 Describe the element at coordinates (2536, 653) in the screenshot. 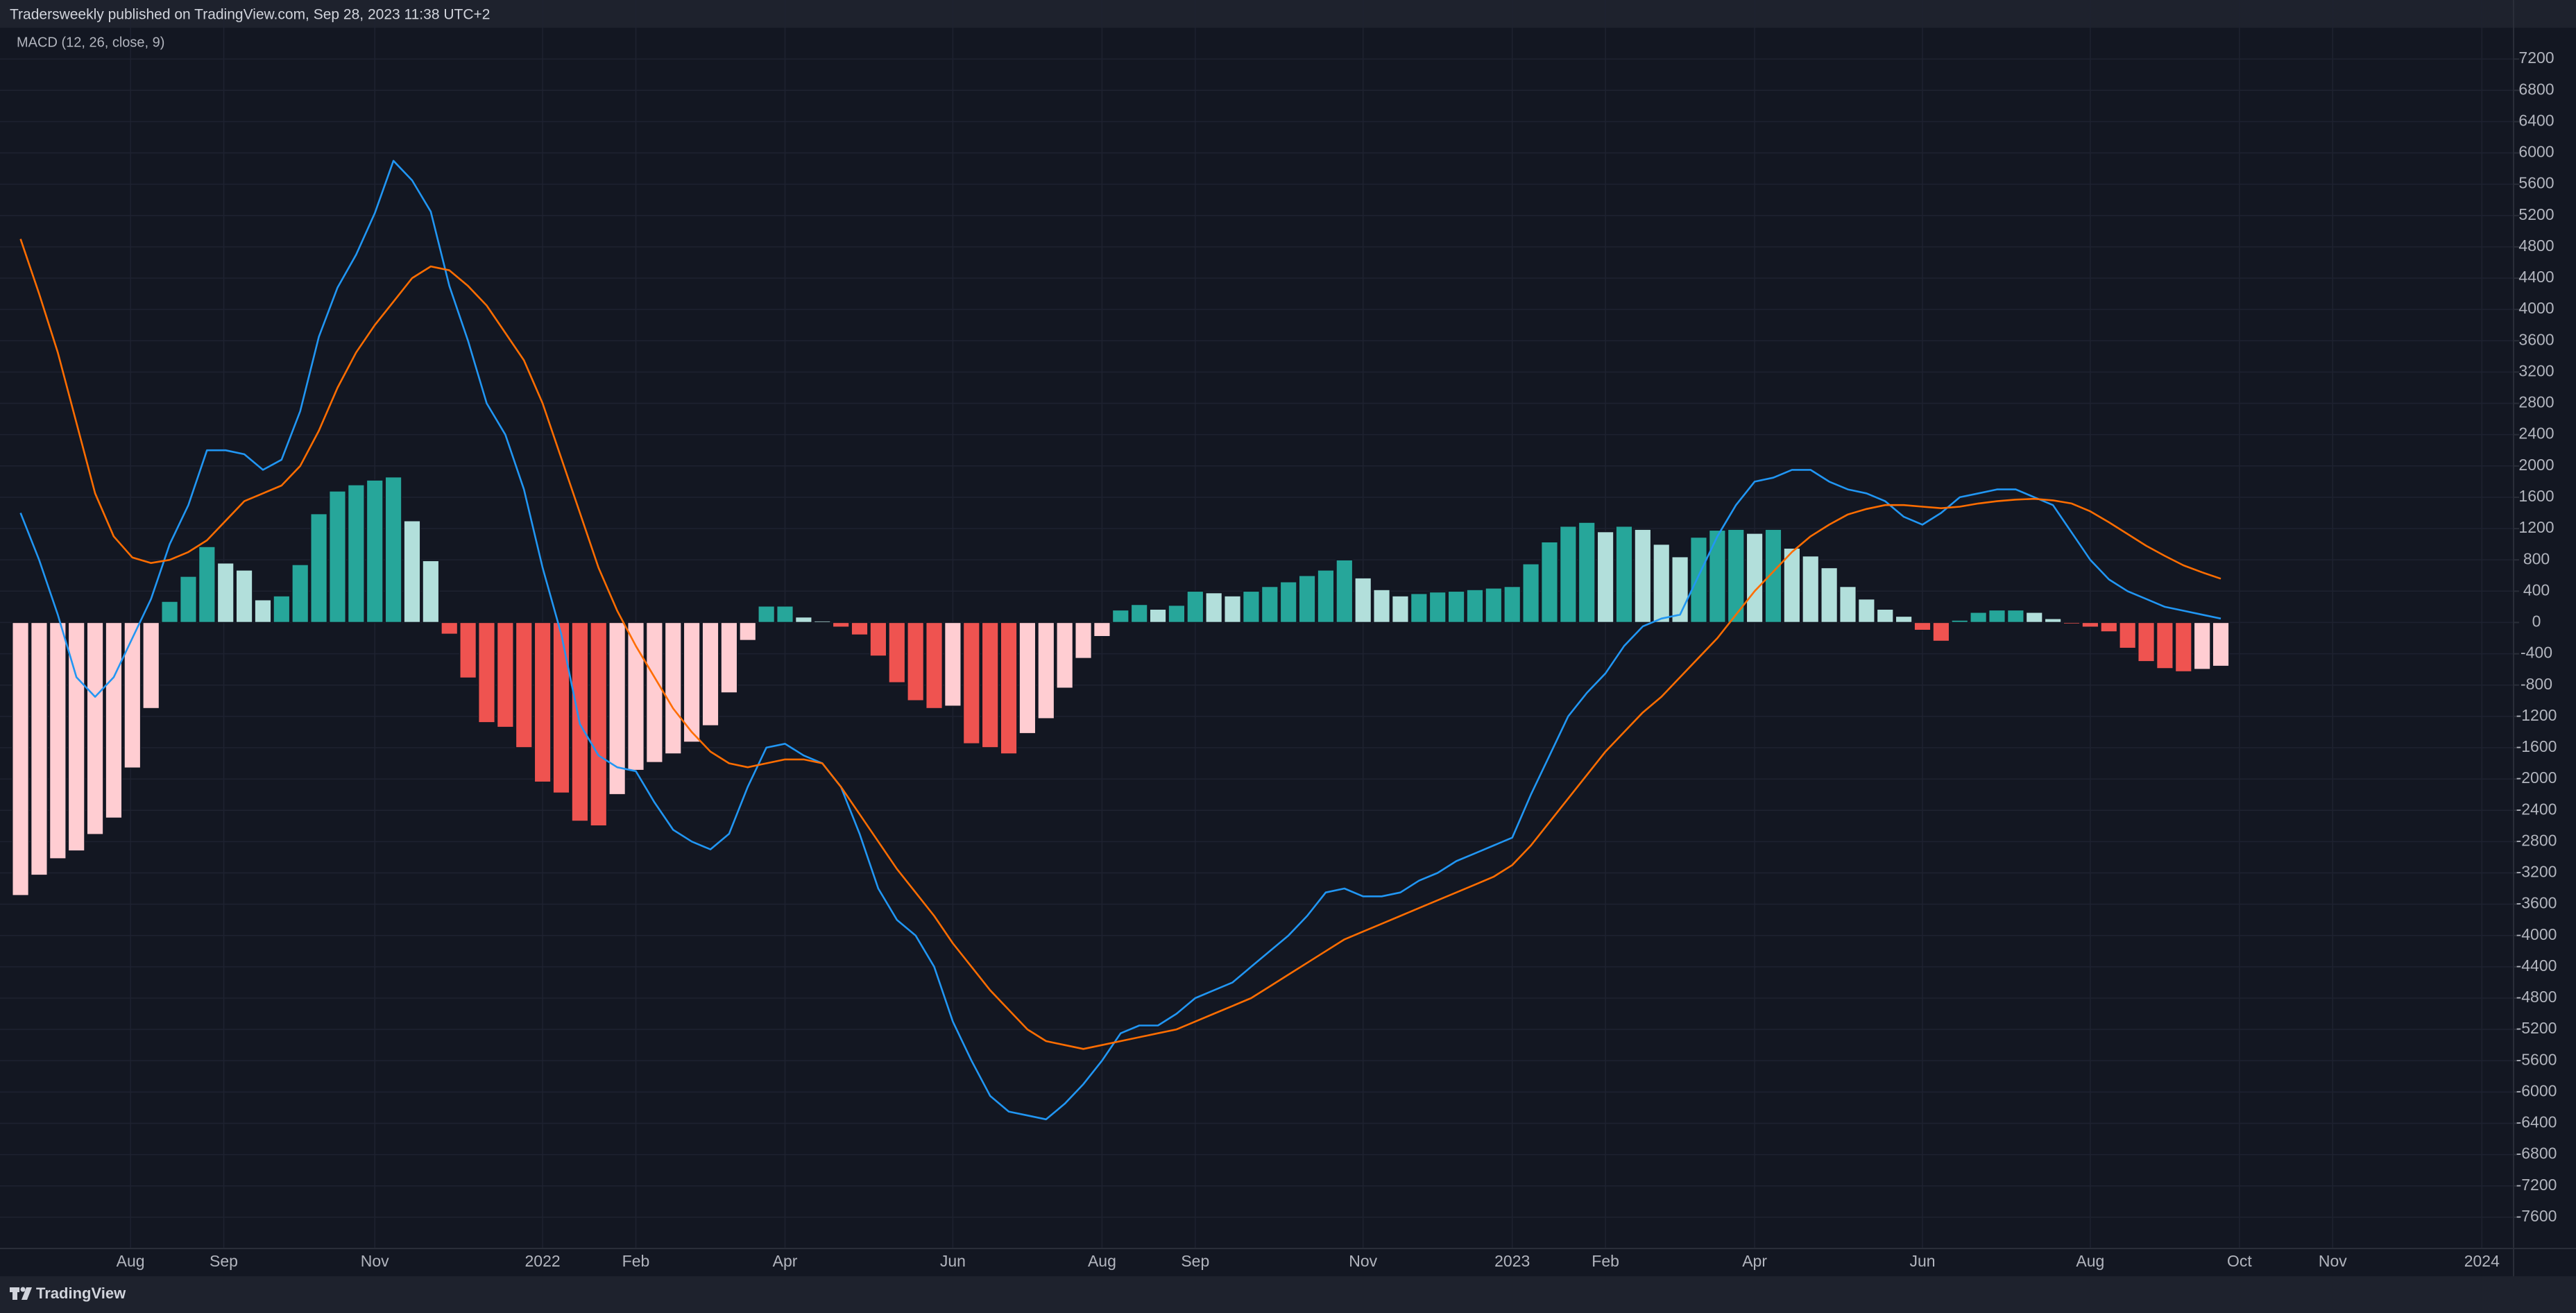

I see `y-tick-label: -400` at that location.